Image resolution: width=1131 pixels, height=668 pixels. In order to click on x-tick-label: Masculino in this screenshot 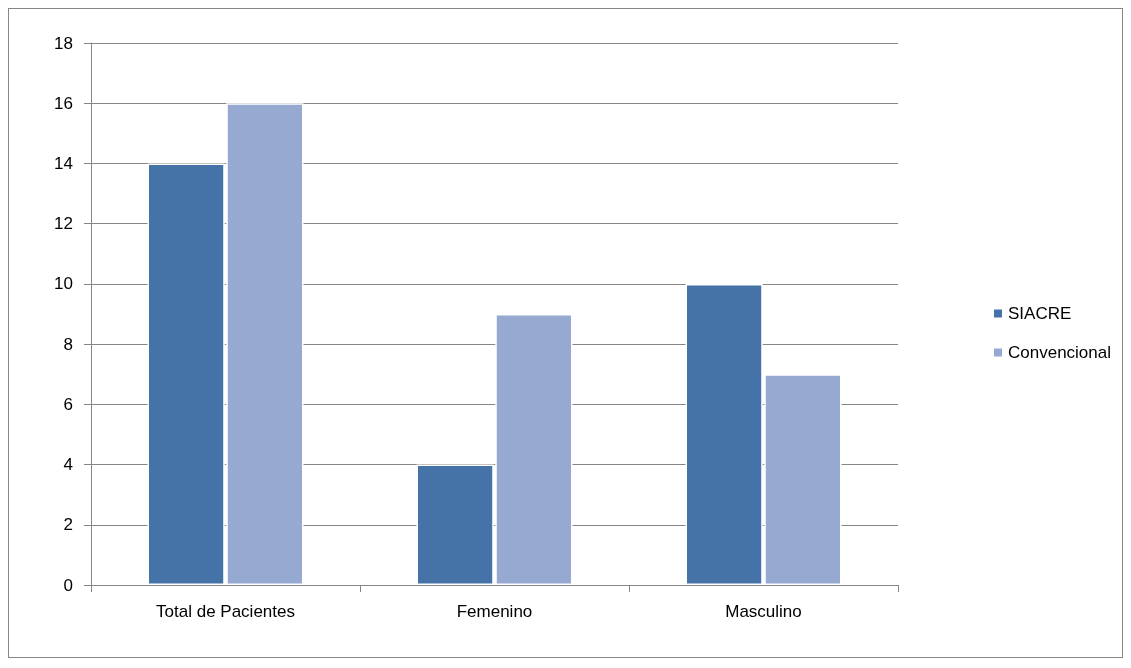, I will do `click(763, 611)`.